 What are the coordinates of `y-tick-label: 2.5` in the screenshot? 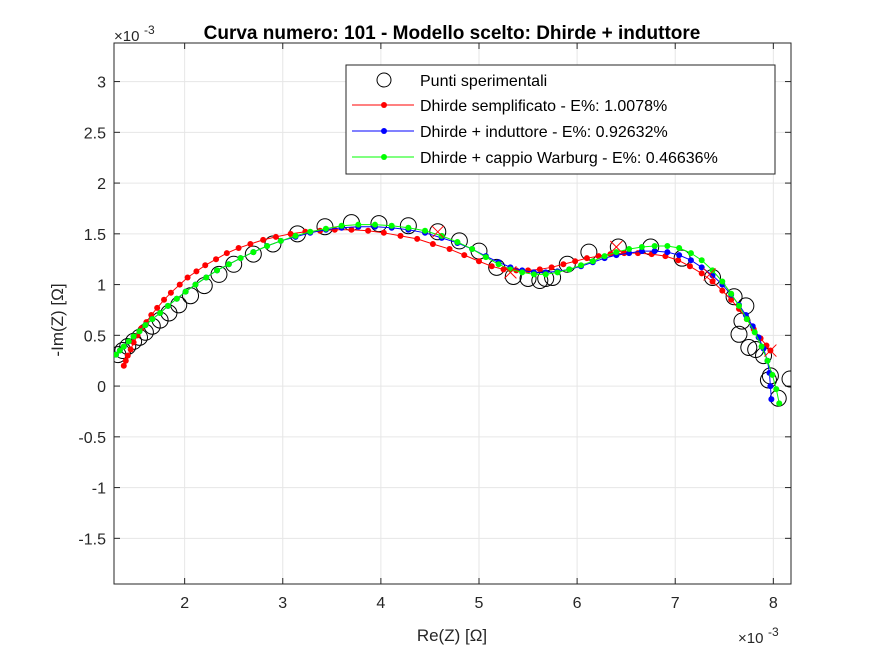 It's located at (95, 133).